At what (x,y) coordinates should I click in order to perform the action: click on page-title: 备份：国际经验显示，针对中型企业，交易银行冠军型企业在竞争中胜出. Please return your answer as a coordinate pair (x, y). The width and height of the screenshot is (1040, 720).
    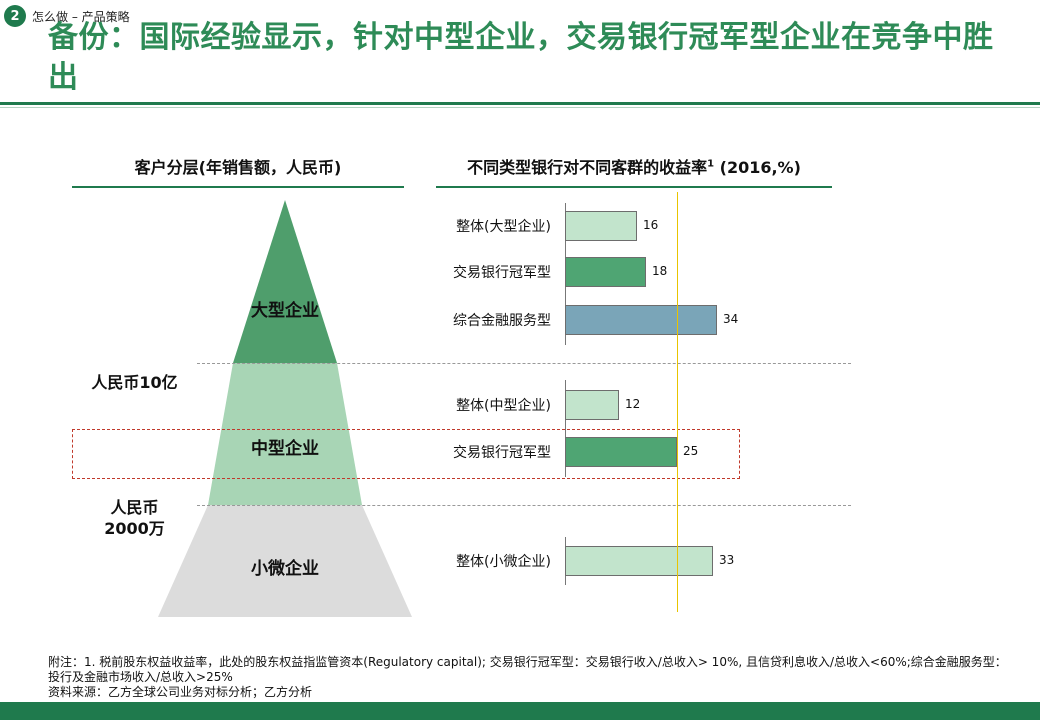
    Looking at the image, I should click on (521, 57).